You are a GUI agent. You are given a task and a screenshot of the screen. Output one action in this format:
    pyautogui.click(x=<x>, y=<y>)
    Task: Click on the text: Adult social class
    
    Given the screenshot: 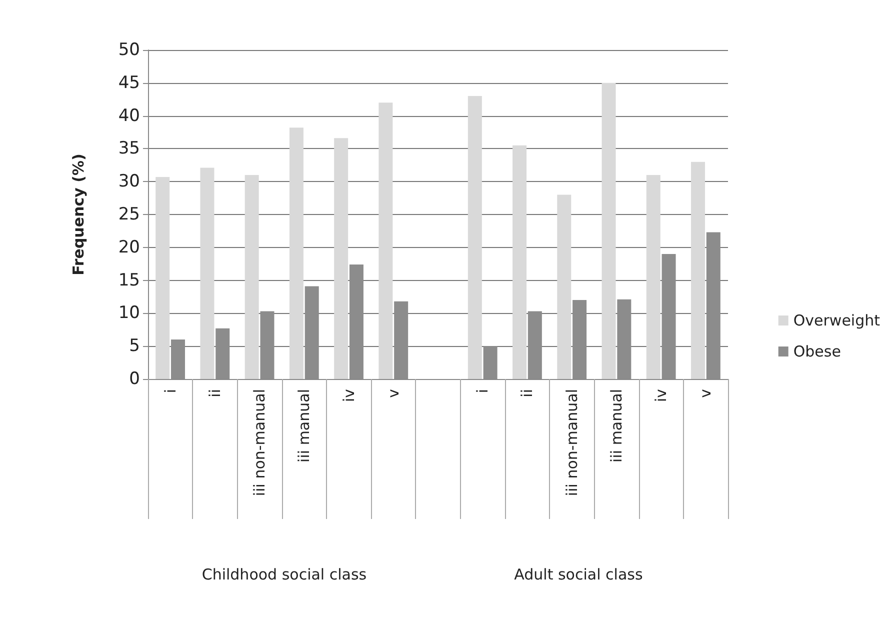 What is the action you would take?
    pyautogui.click(x=578, y=575)
    